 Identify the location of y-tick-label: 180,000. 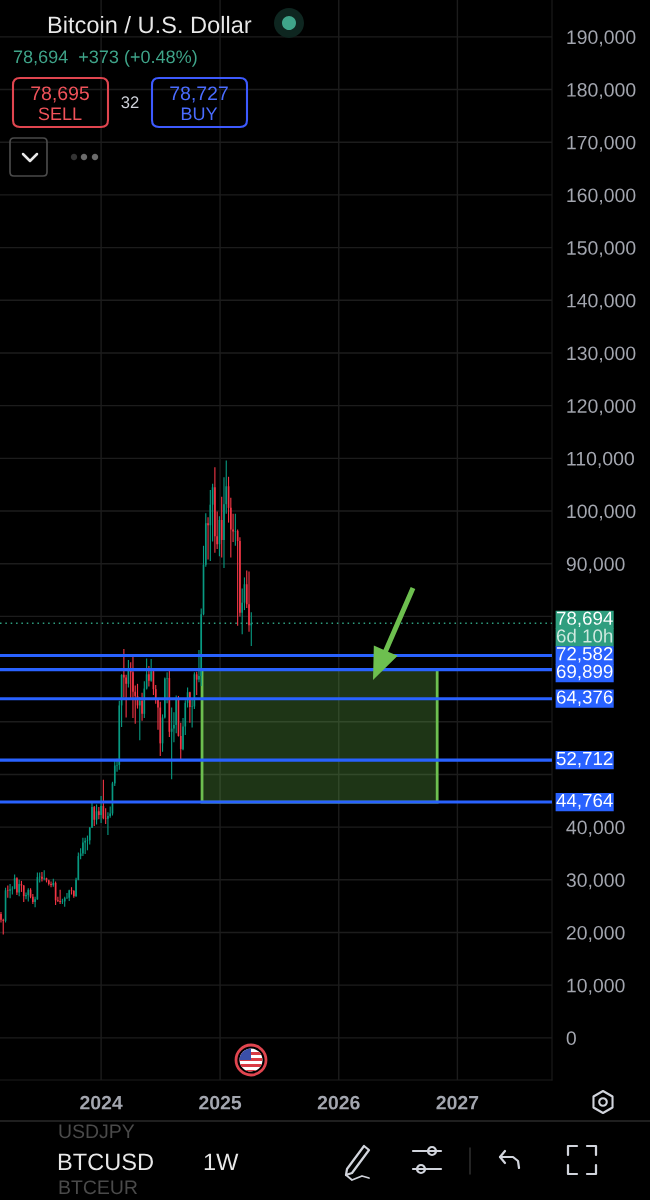
(601, 91).